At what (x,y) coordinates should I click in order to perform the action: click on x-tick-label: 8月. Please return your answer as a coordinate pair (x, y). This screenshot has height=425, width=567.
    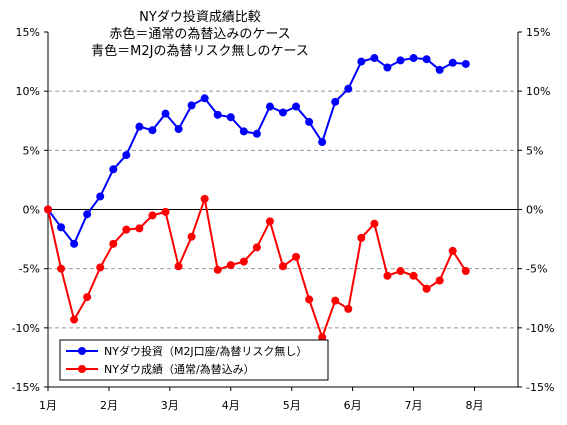
    Looking at the image, I should click on (475, 405).